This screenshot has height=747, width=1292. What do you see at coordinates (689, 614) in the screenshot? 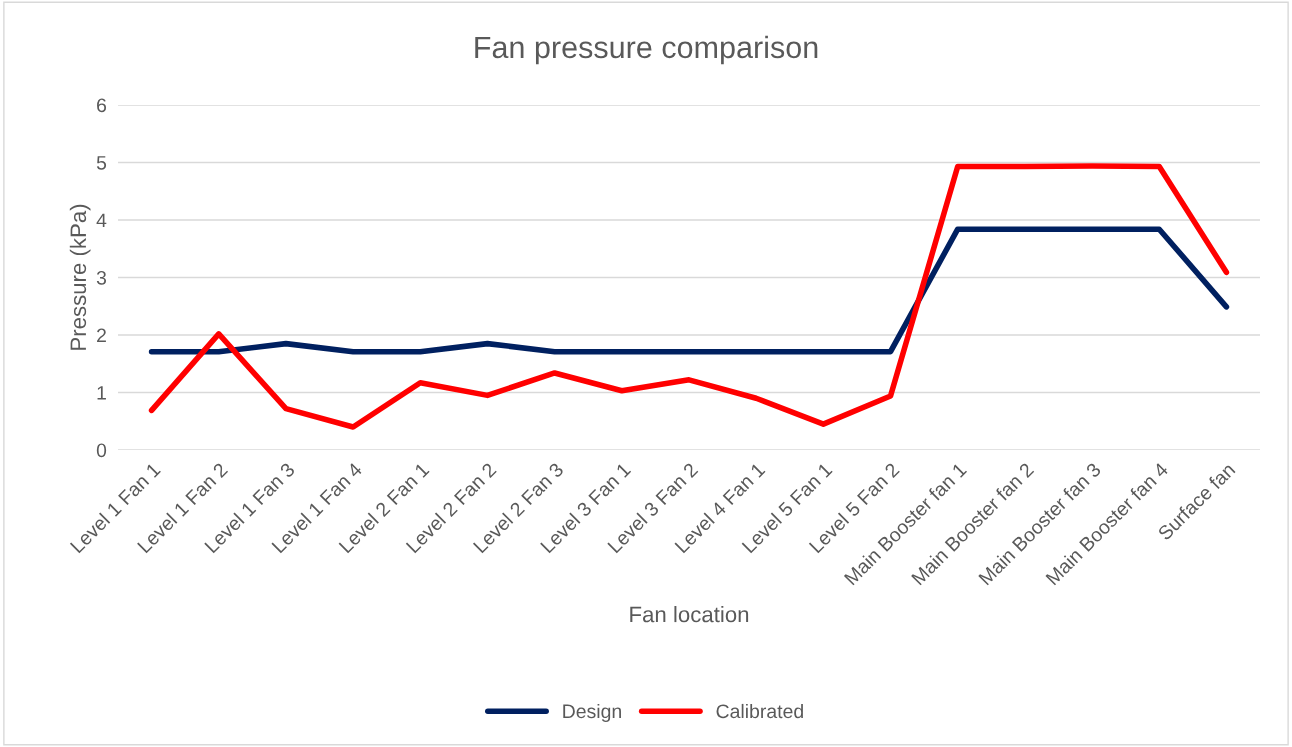
I see `x-axis-title: Fan location` at bounding box center [689, 614].